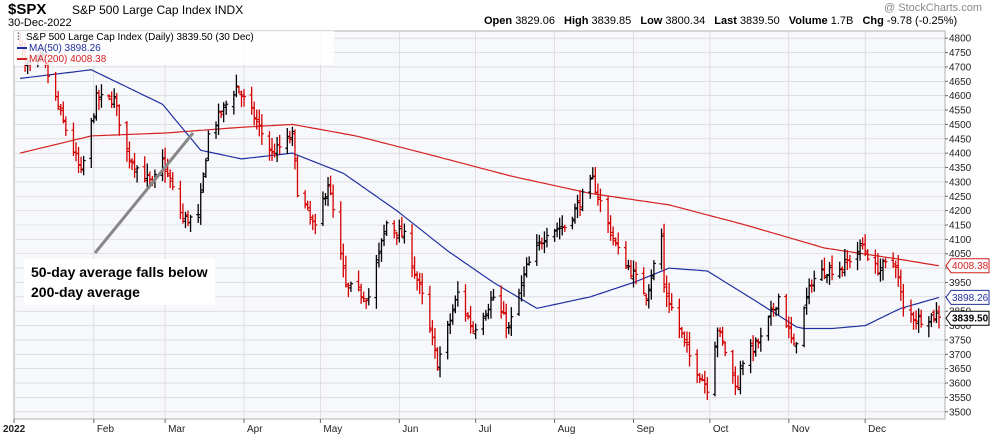 The width and height of the screenshot is (990, 438). What do you see at coordinates (158, 10) in the screenshot?
I see `symbol-name: S&P 500 Large Cap Index INDX` at bounding box center [158, 10].